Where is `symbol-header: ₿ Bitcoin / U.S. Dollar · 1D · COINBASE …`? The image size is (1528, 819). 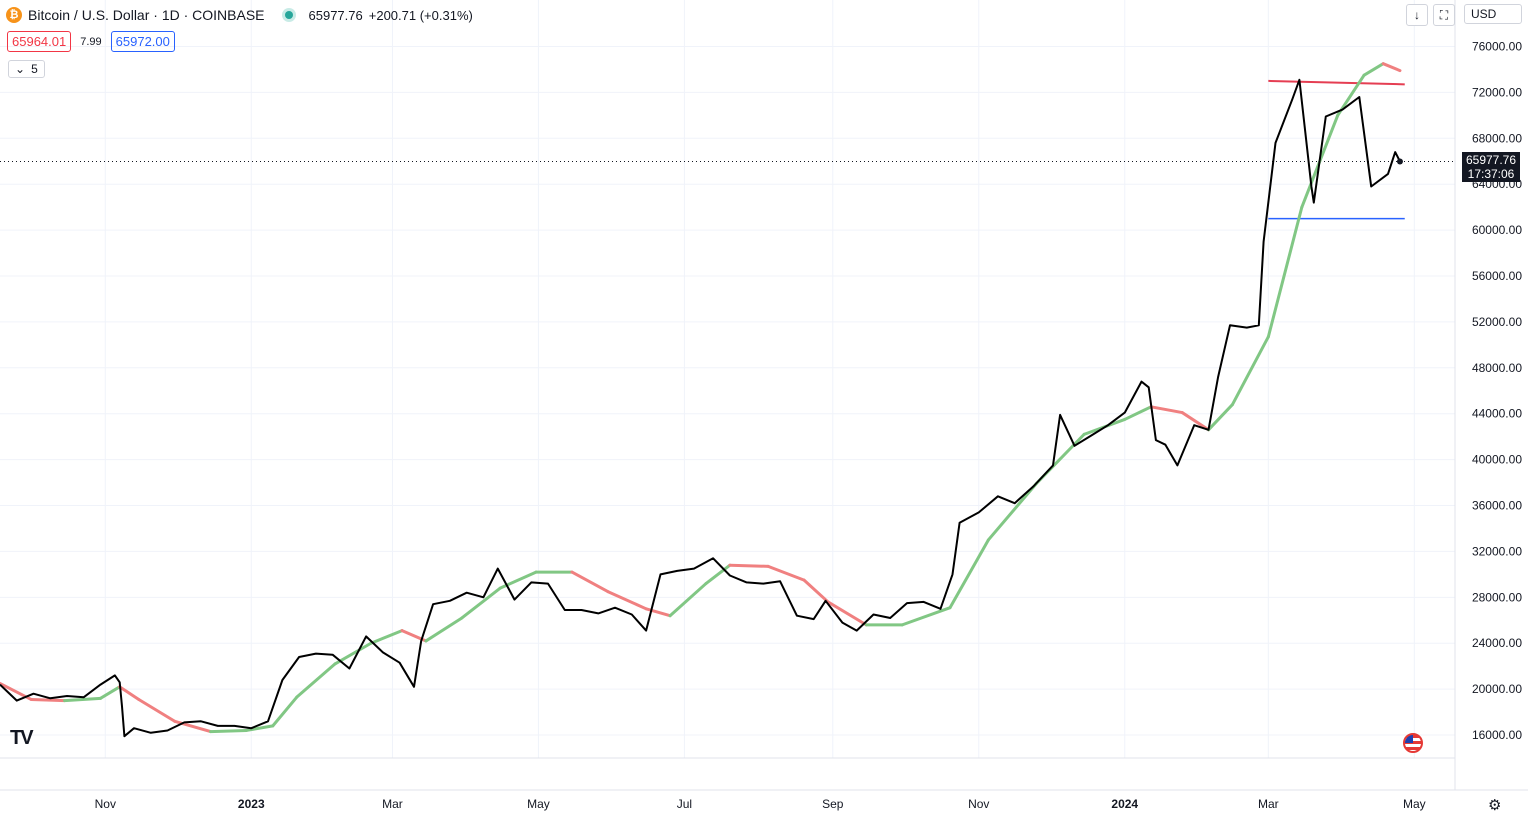
symbol-header: ₿ Bitcoin / U.S. Dollar · 1D · COINBASE … is located at coordinates (239, 15).